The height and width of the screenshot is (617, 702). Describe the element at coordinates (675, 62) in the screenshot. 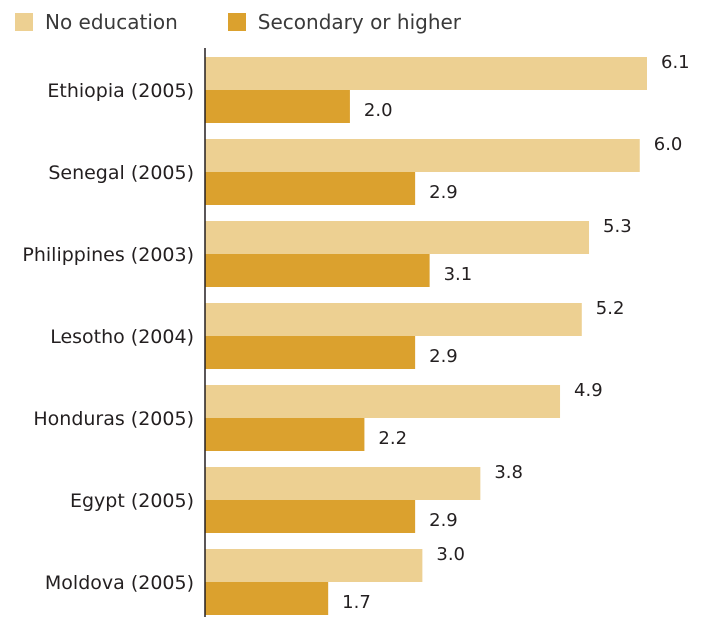

I see `value-label-ethiopia-2005-no-education: 6.1` at that location.